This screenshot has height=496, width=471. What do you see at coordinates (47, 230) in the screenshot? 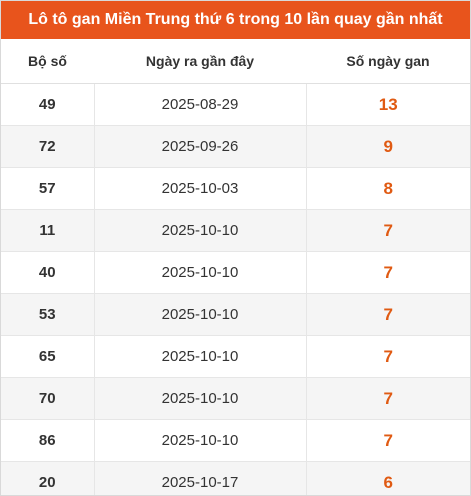
I see `cell-number: 11` at bounding box center [47, 230].